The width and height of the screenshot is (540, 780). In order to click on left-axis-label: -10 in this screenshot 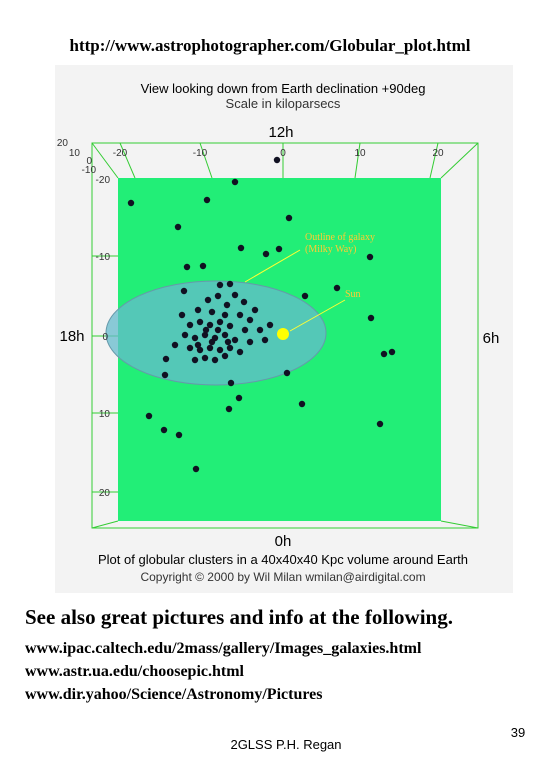, I will do `click(103, 257)`.